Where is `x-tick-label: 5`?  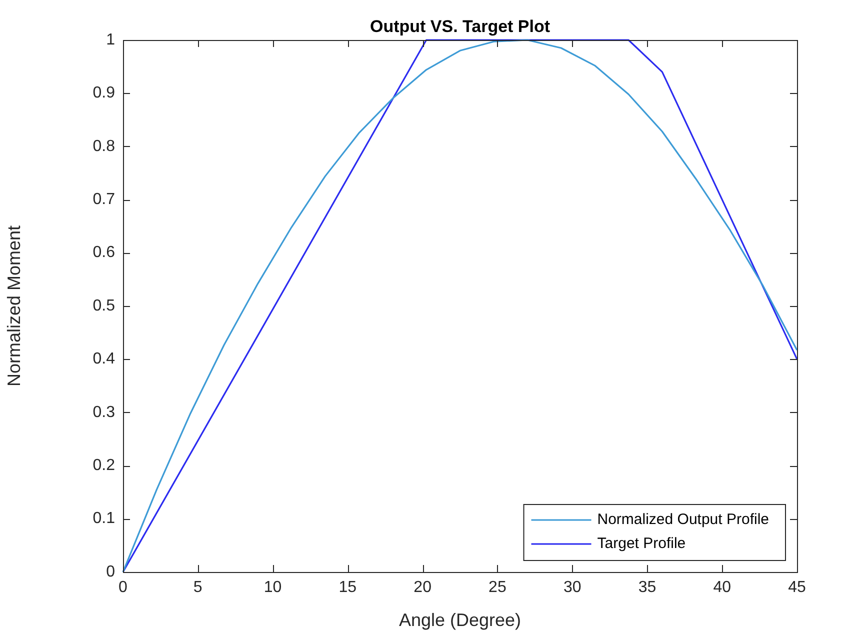
x-tick-label: 5 is located at coordinates (197, 587).